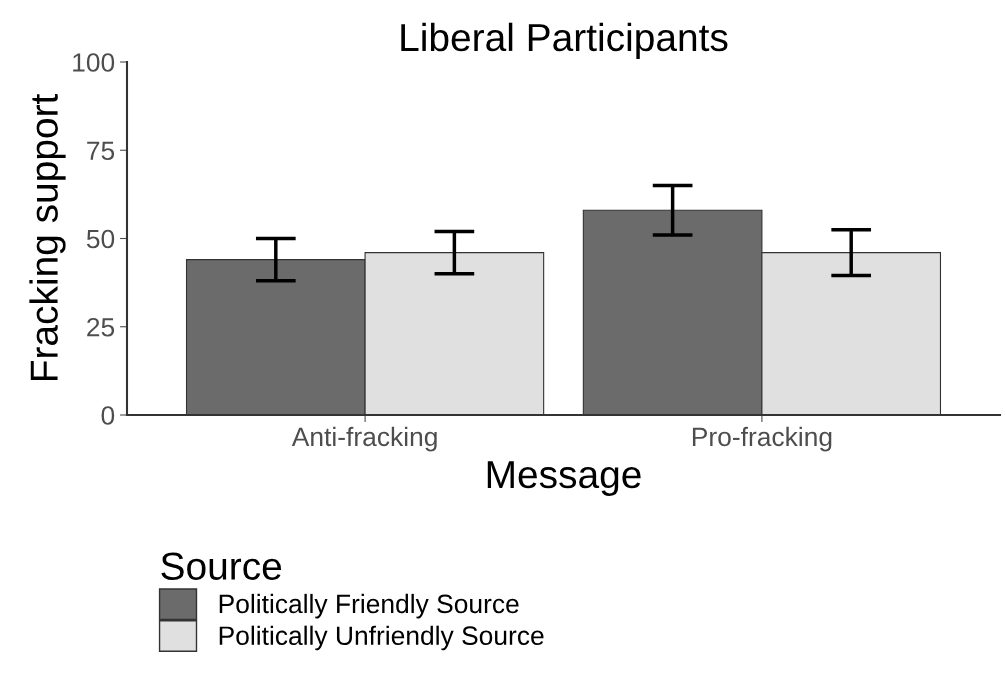 This screenshot has height=675, width=1006. I want to click on legend-title: Source, so click(221, 566).